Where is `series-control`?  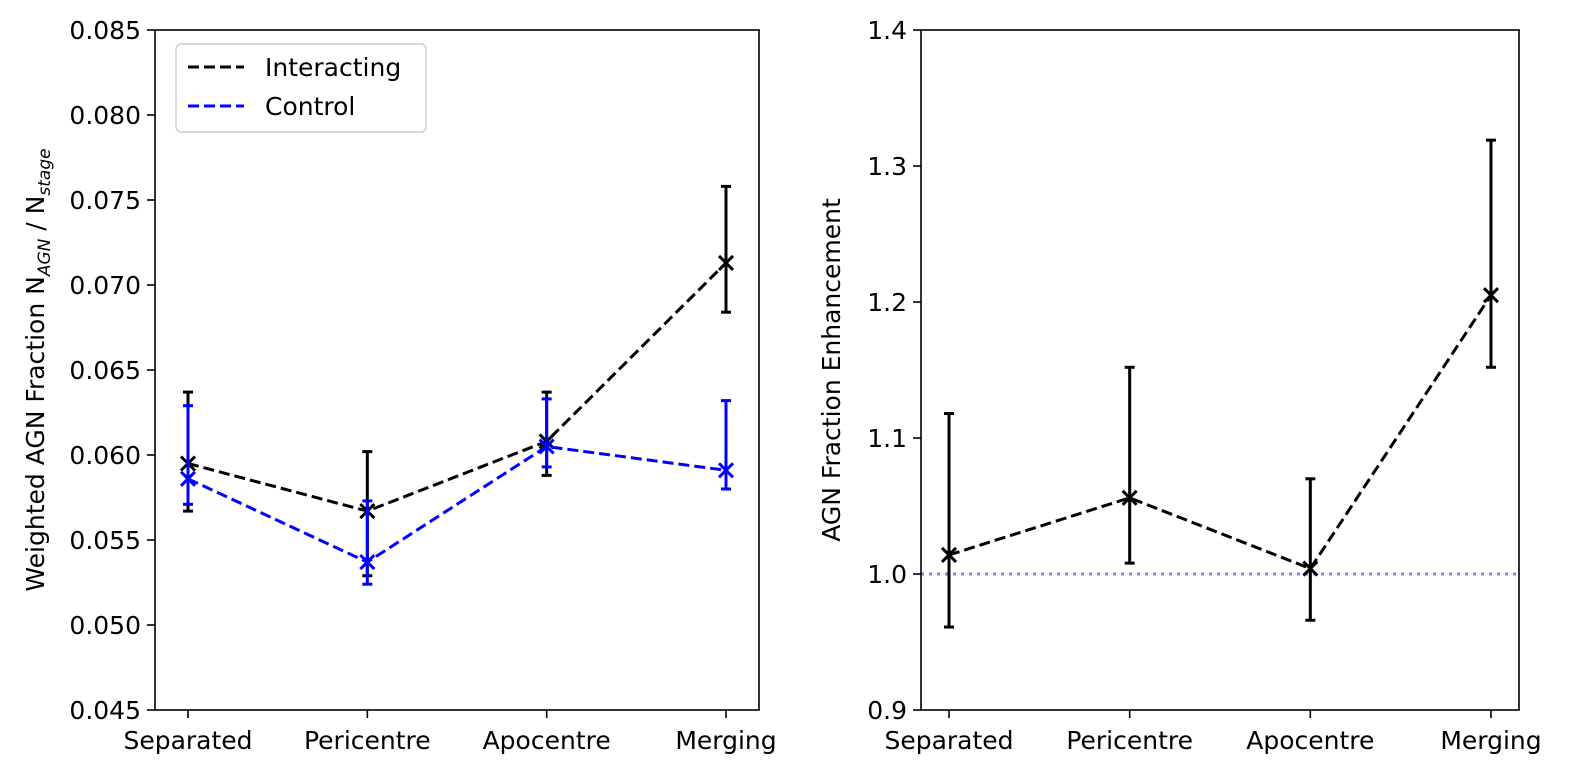
series-control is located at coordinates (457, 491).